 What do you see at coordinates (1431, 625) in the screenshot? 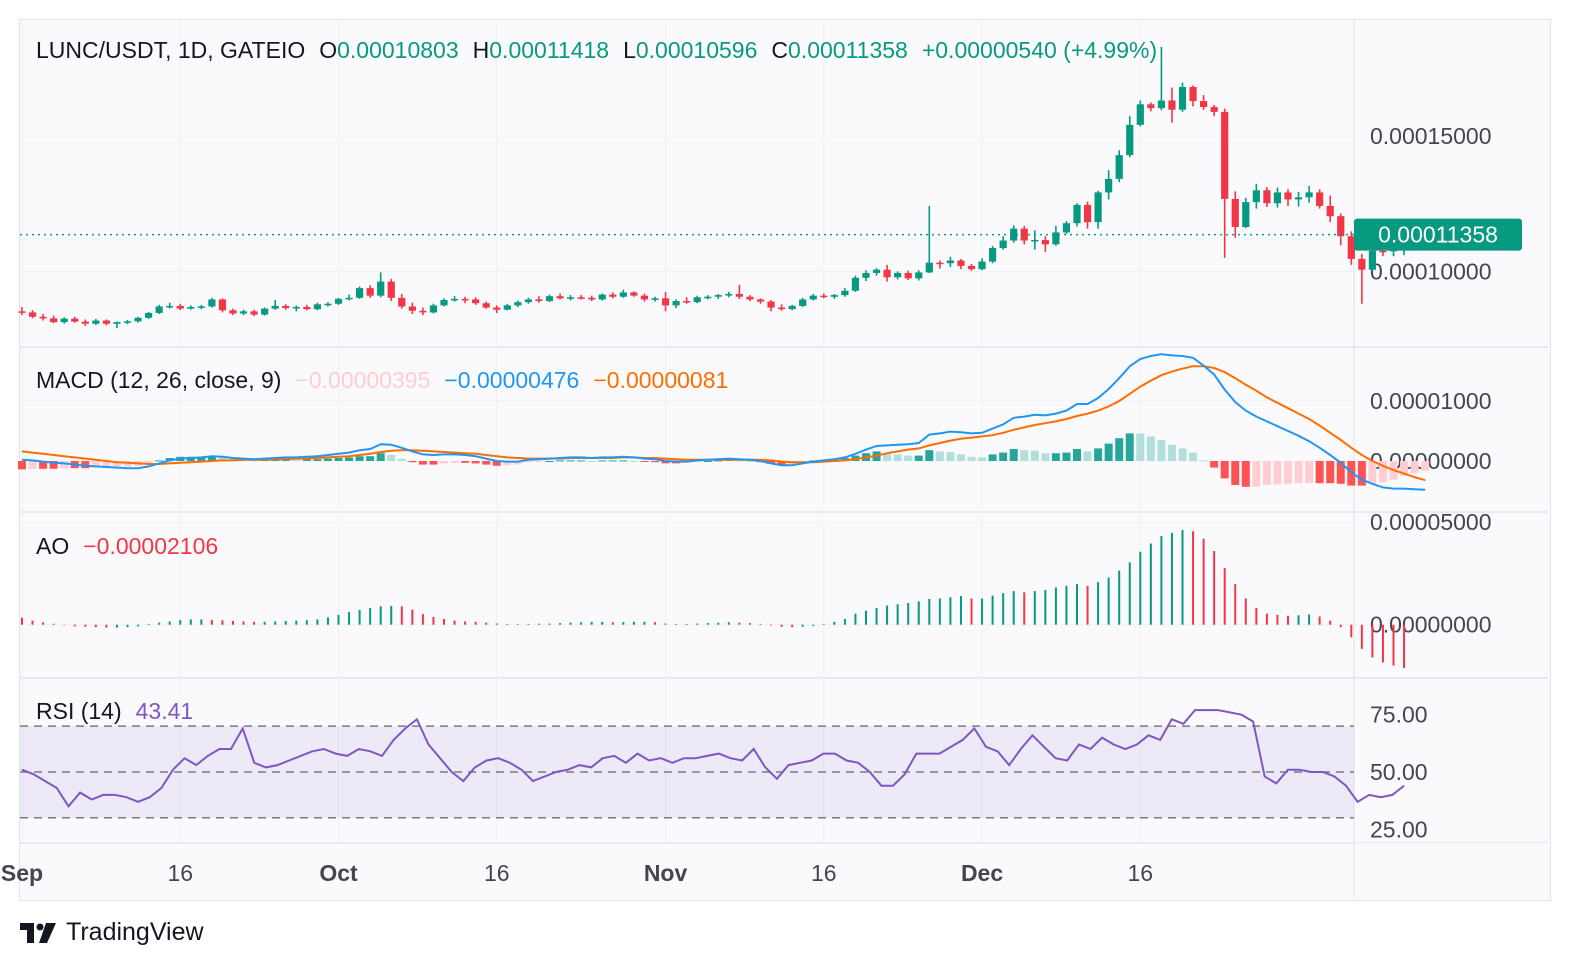
I see `ao-tick-label: 0.00000000` at bounding box center [1431, 625].